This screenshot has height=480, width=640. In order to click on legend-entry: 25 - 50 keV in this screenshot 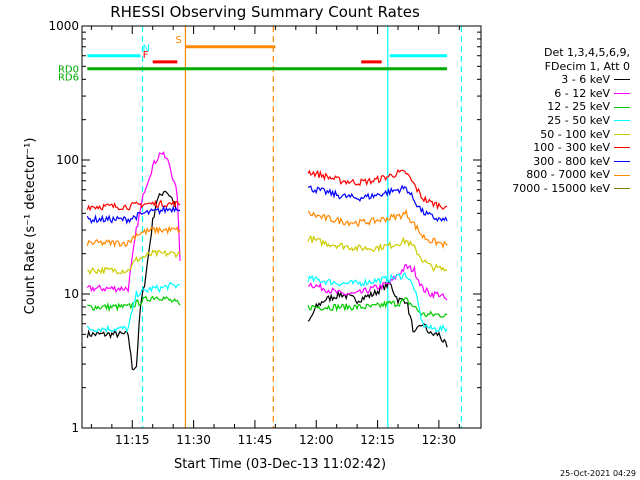, I will do `click(559, 121)`.